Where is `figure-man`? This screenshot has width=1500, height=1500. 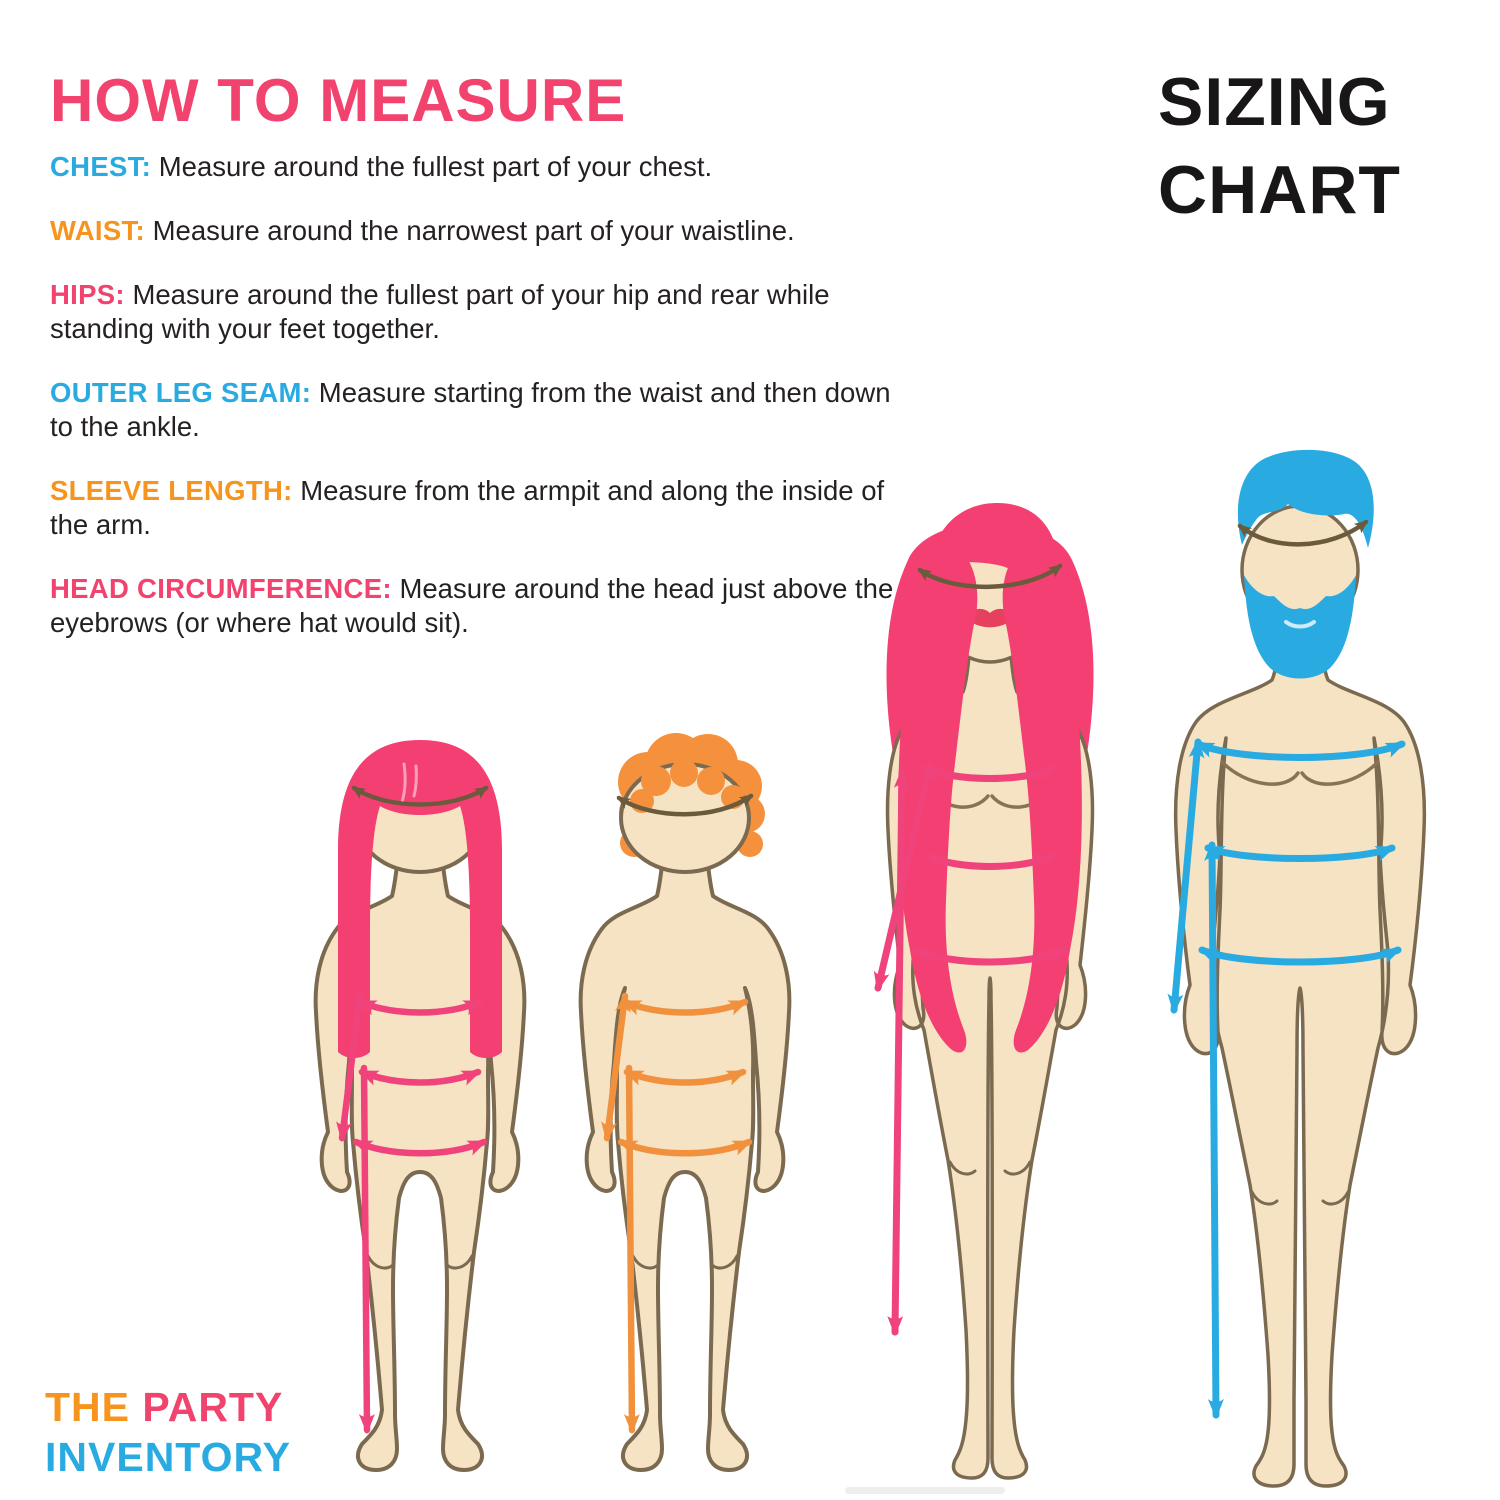 figure-man is located at coordinates (1297, 968).